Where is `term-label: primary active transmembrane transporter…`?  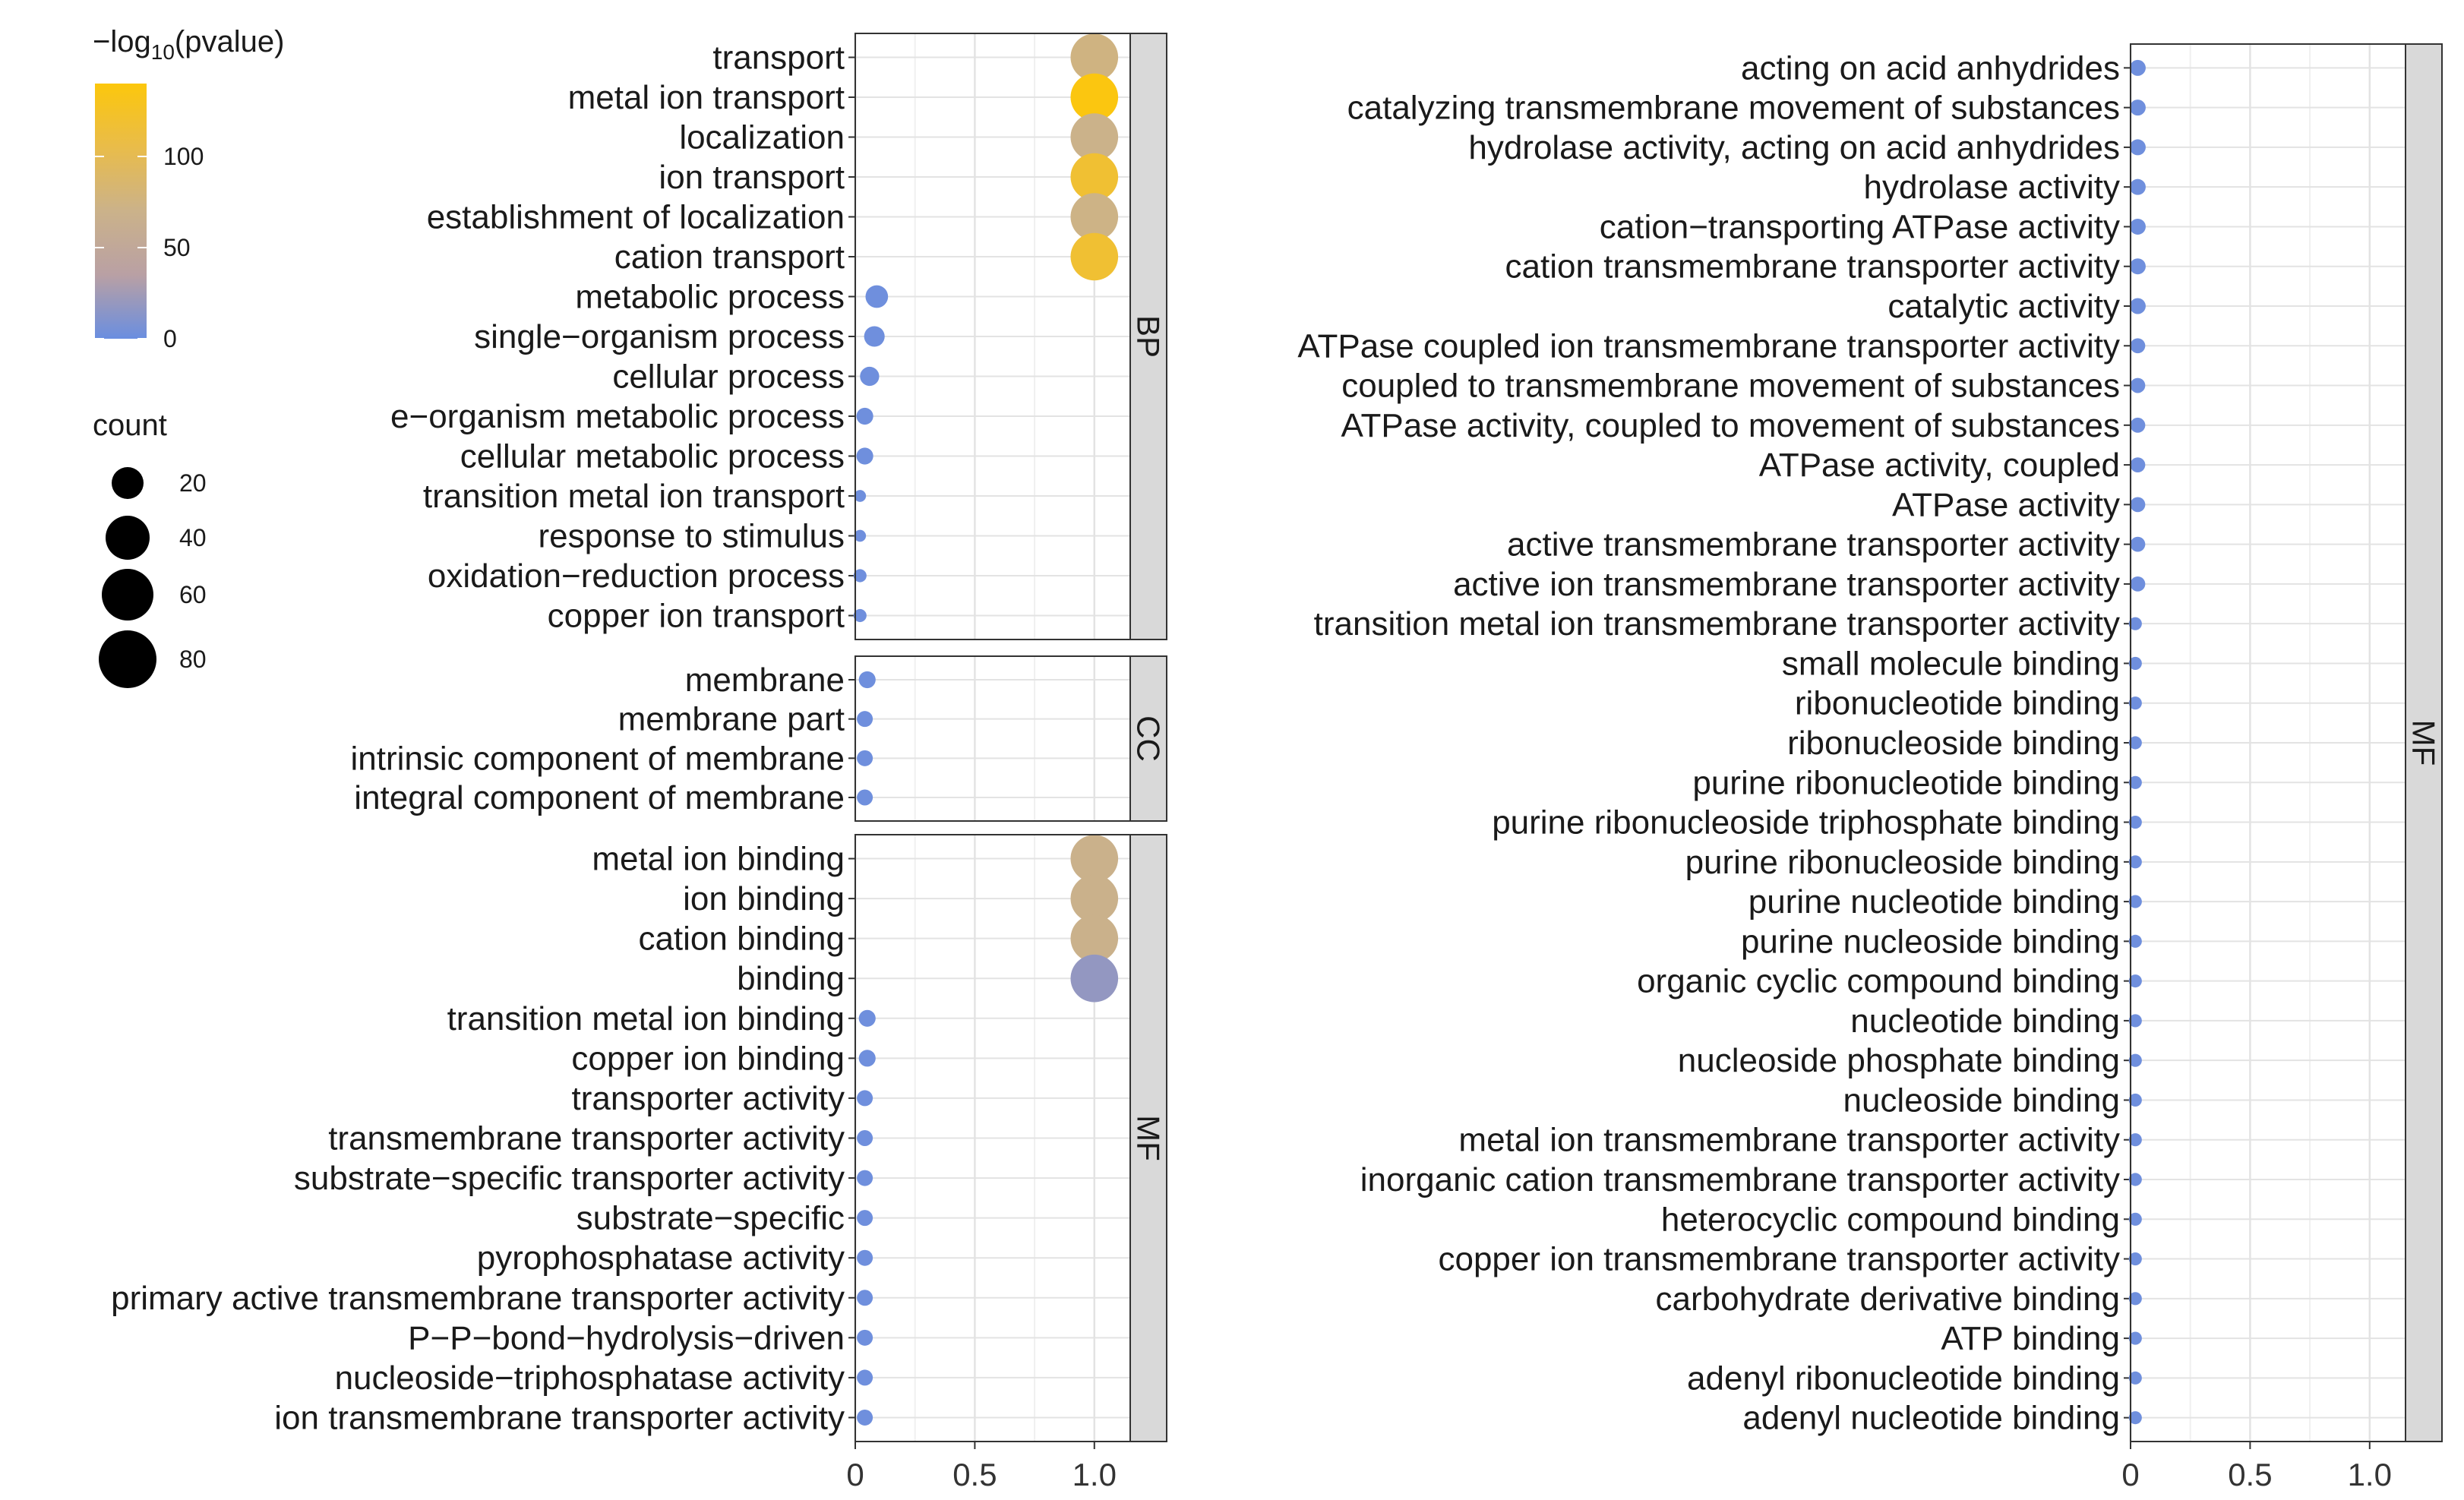
term-label: primary active transmembrane transporter… is located at coordinates (478, 1298).